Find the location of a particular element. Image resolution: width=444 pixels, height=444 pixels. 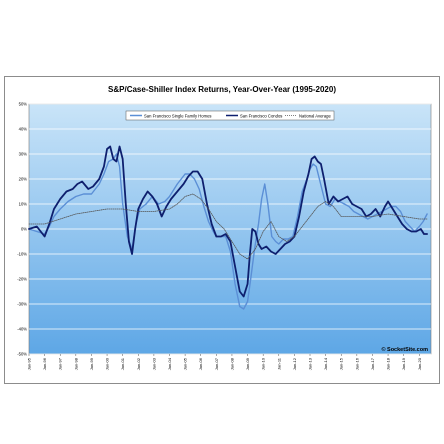

x-tick-label: Jan-01 is located at coordinates (122, 363).